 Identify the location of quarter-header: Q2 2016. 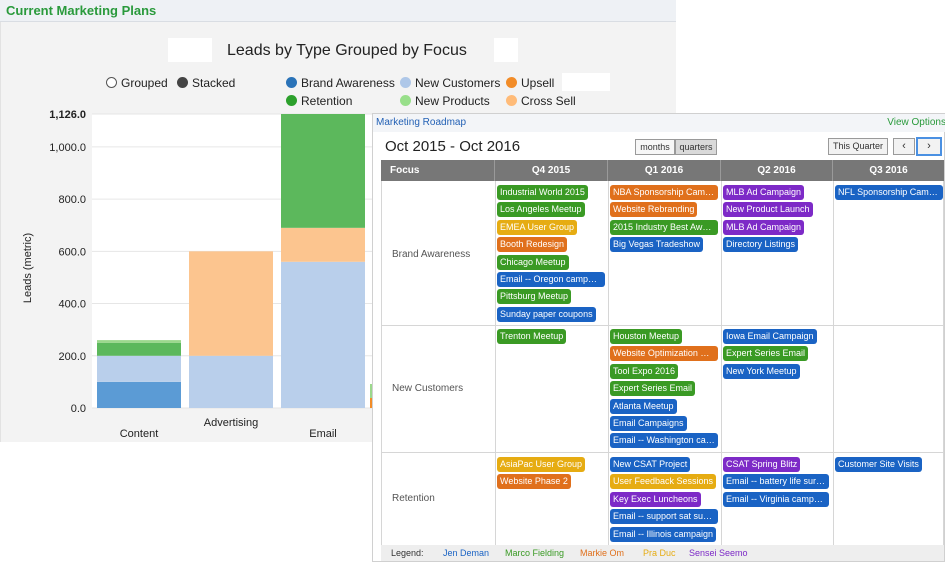
(777, 170).